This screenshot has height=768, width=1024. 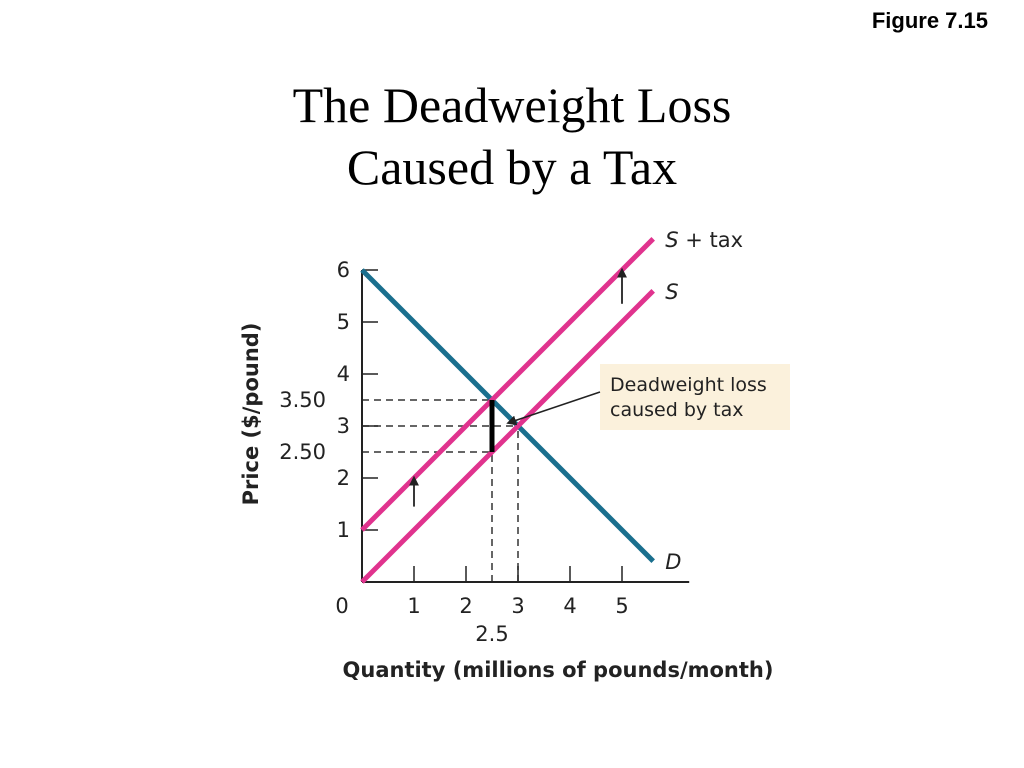 I want to click on title-line-2: Caused by a Tax, so click(x=512, y=167).